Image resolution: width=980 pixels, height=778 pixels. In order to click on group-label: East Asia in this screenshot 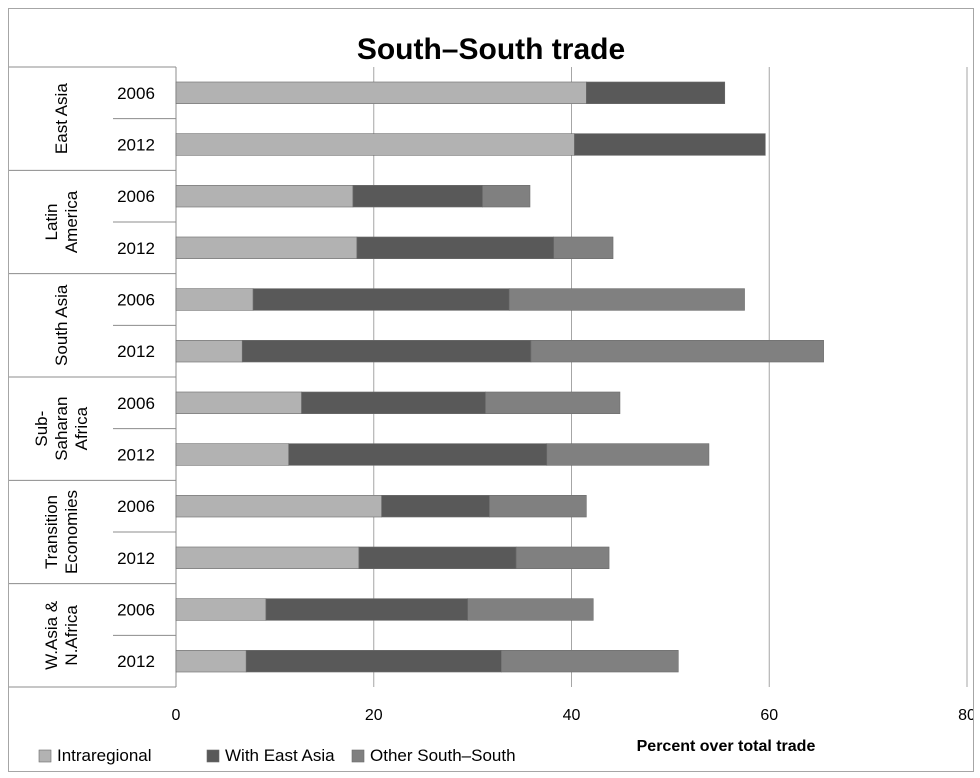, I will do `click(61, 118)`.